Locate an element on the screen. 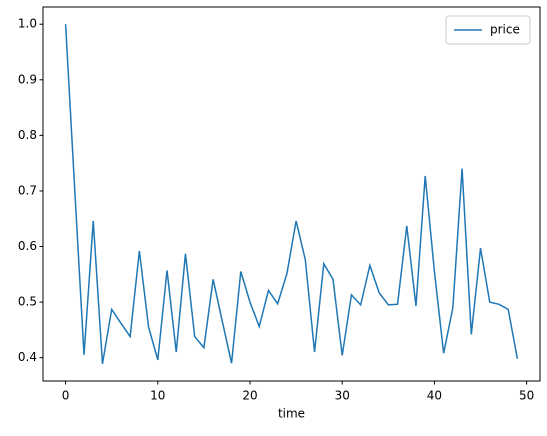  x-tick-label: 50 is located at coordinates (526, 396).